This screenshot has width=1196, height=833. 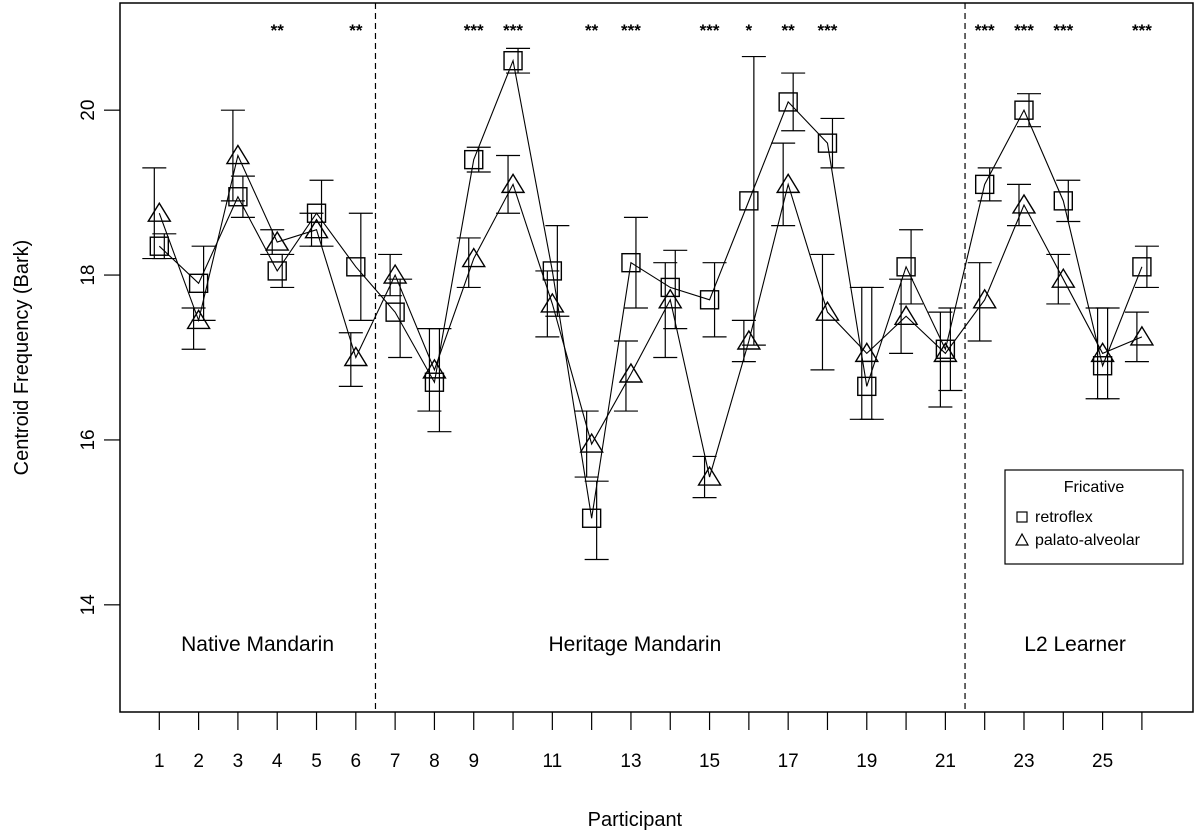 What do you see at coordinates (630, 761) in the screenshot?
I see `x-tick-label: 13` at bounding box center [630, 761].